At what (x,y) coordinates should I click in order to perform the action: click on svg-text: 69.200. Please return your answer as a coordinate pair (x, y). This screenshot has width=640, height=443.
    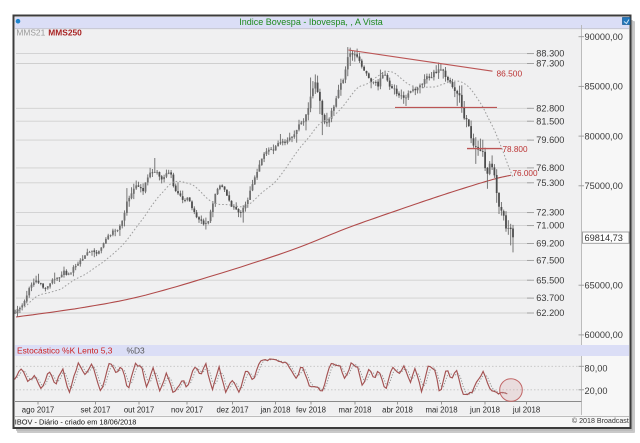
    Looking at the image, I should click on (550, 244).